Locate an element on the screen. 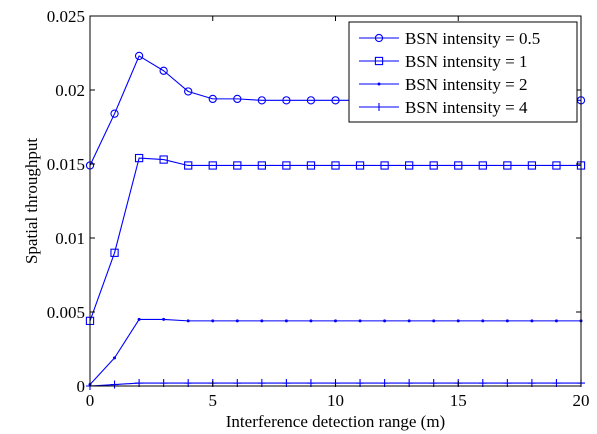  y-tick-label: 0 is located at coordinates (81, 386).